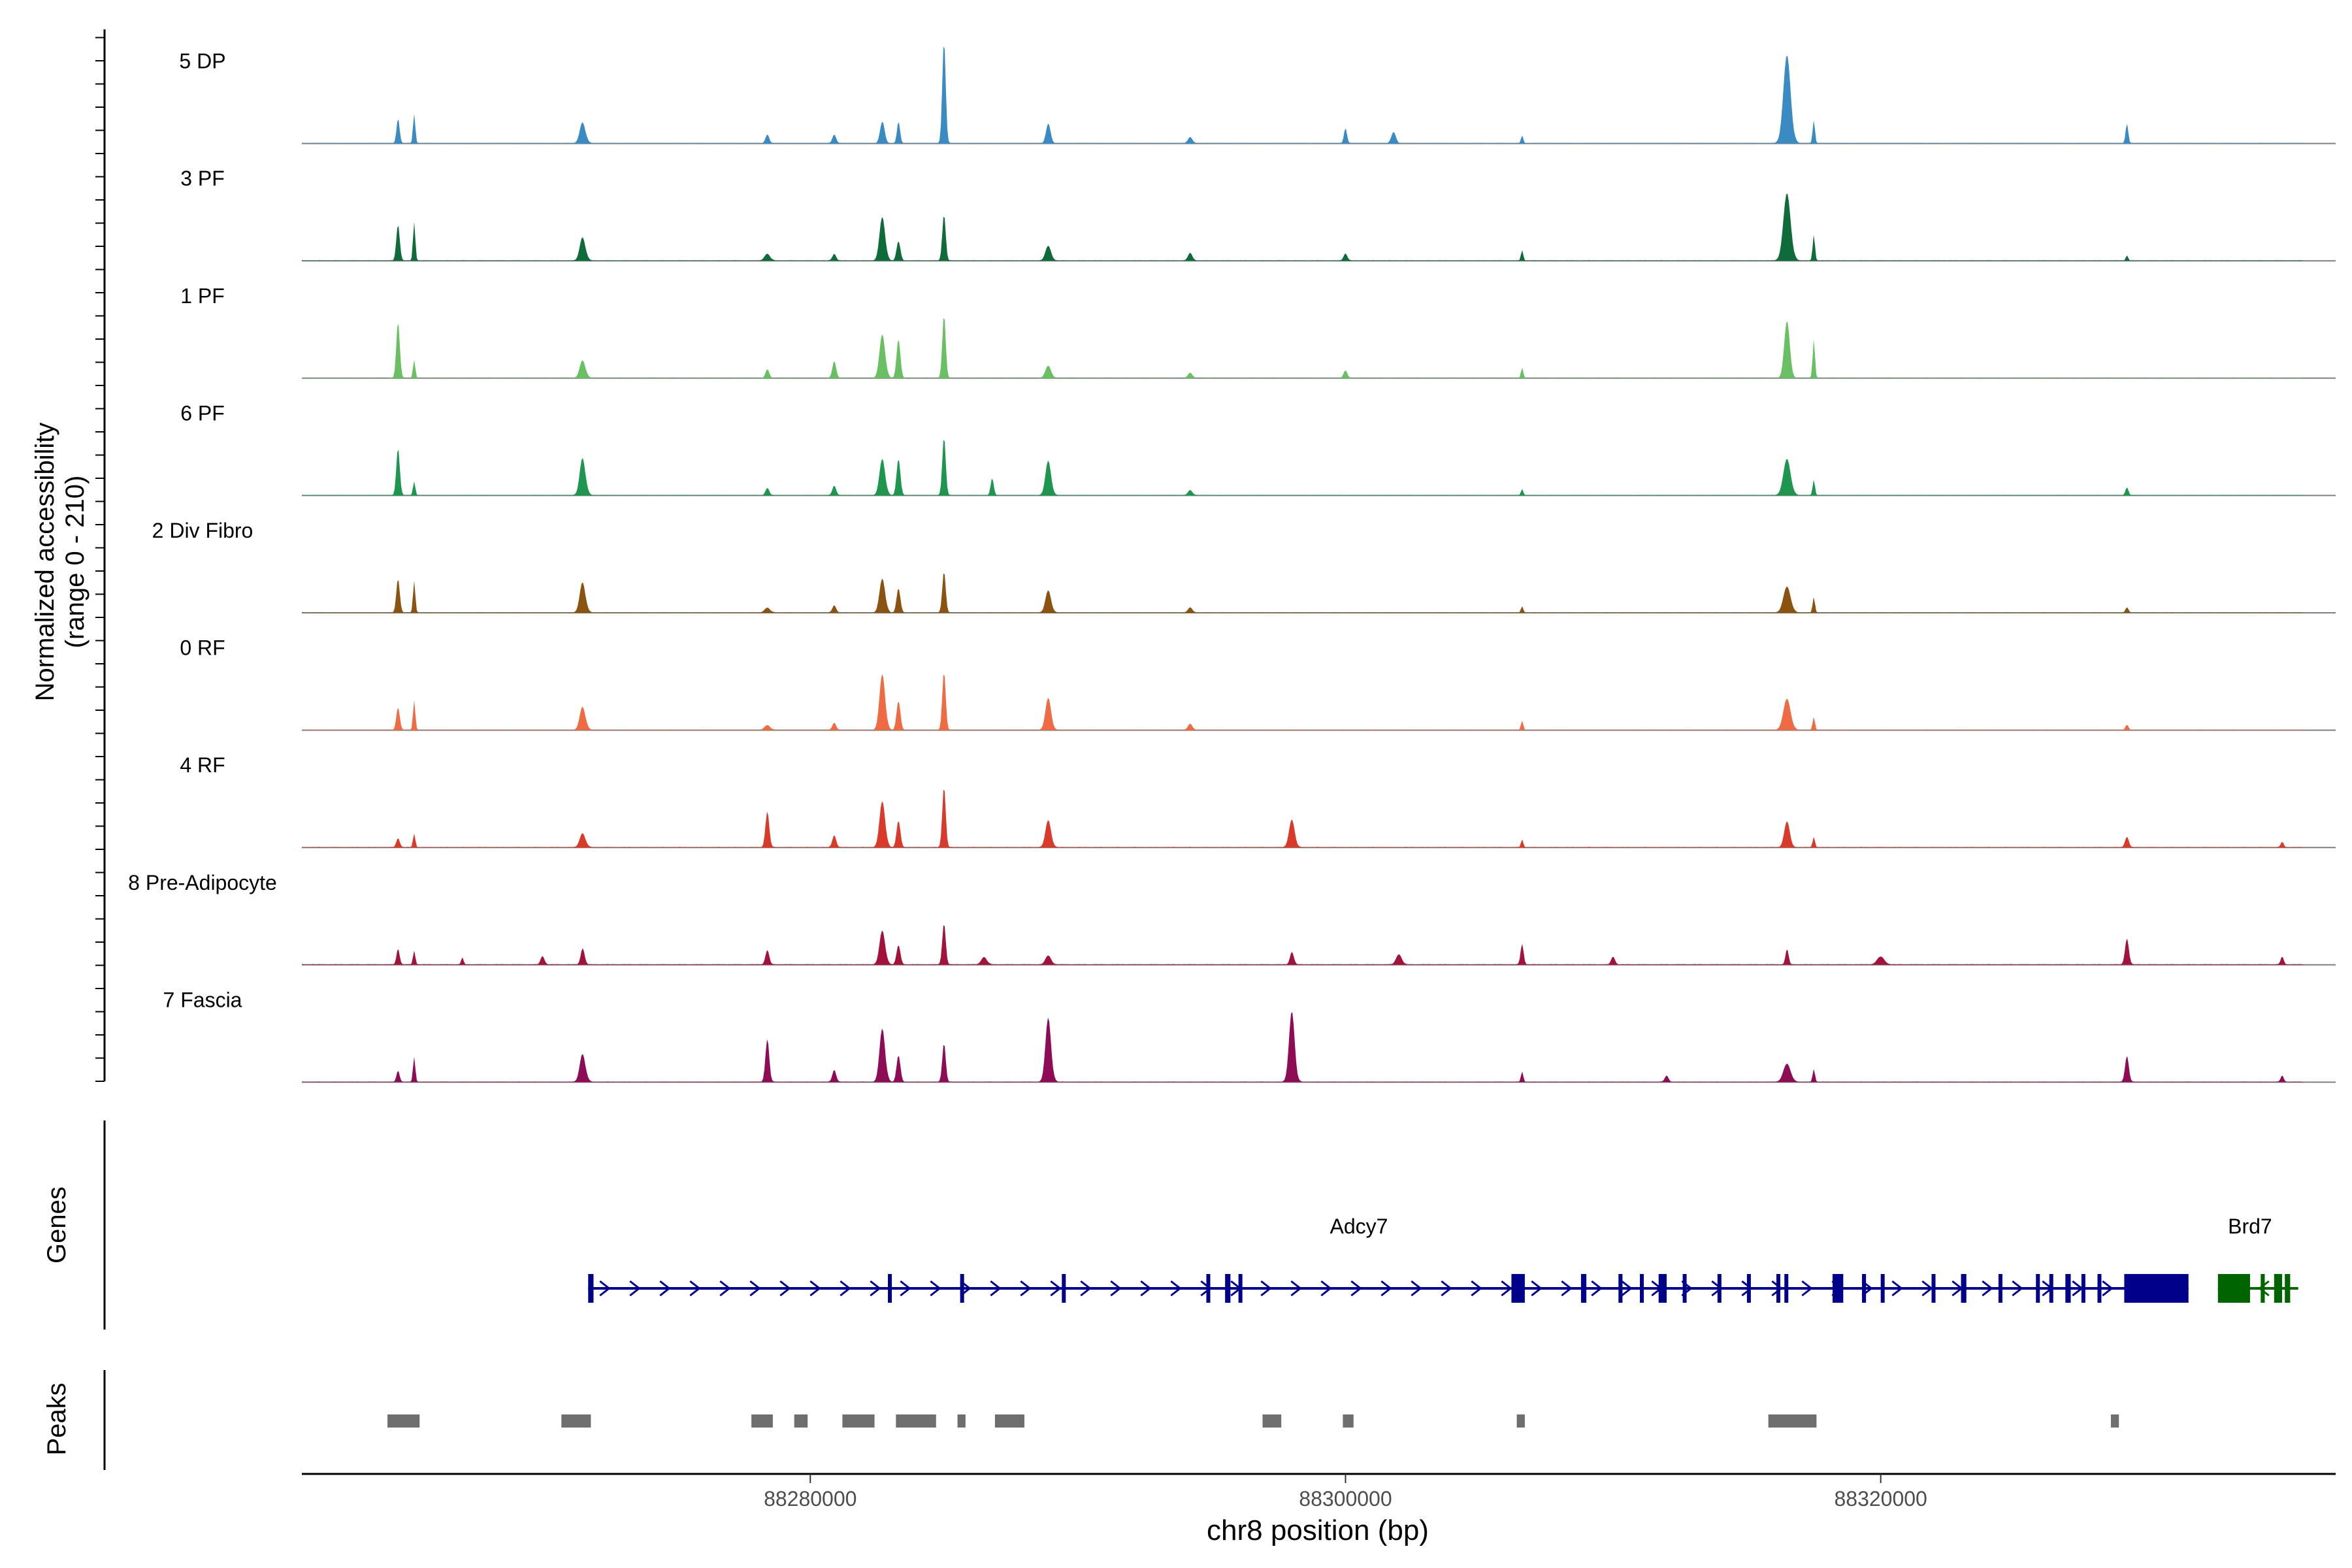 This screenshot has height=1568, width=2352. I want to click on track-label: 1 PF, so click(202, 296).